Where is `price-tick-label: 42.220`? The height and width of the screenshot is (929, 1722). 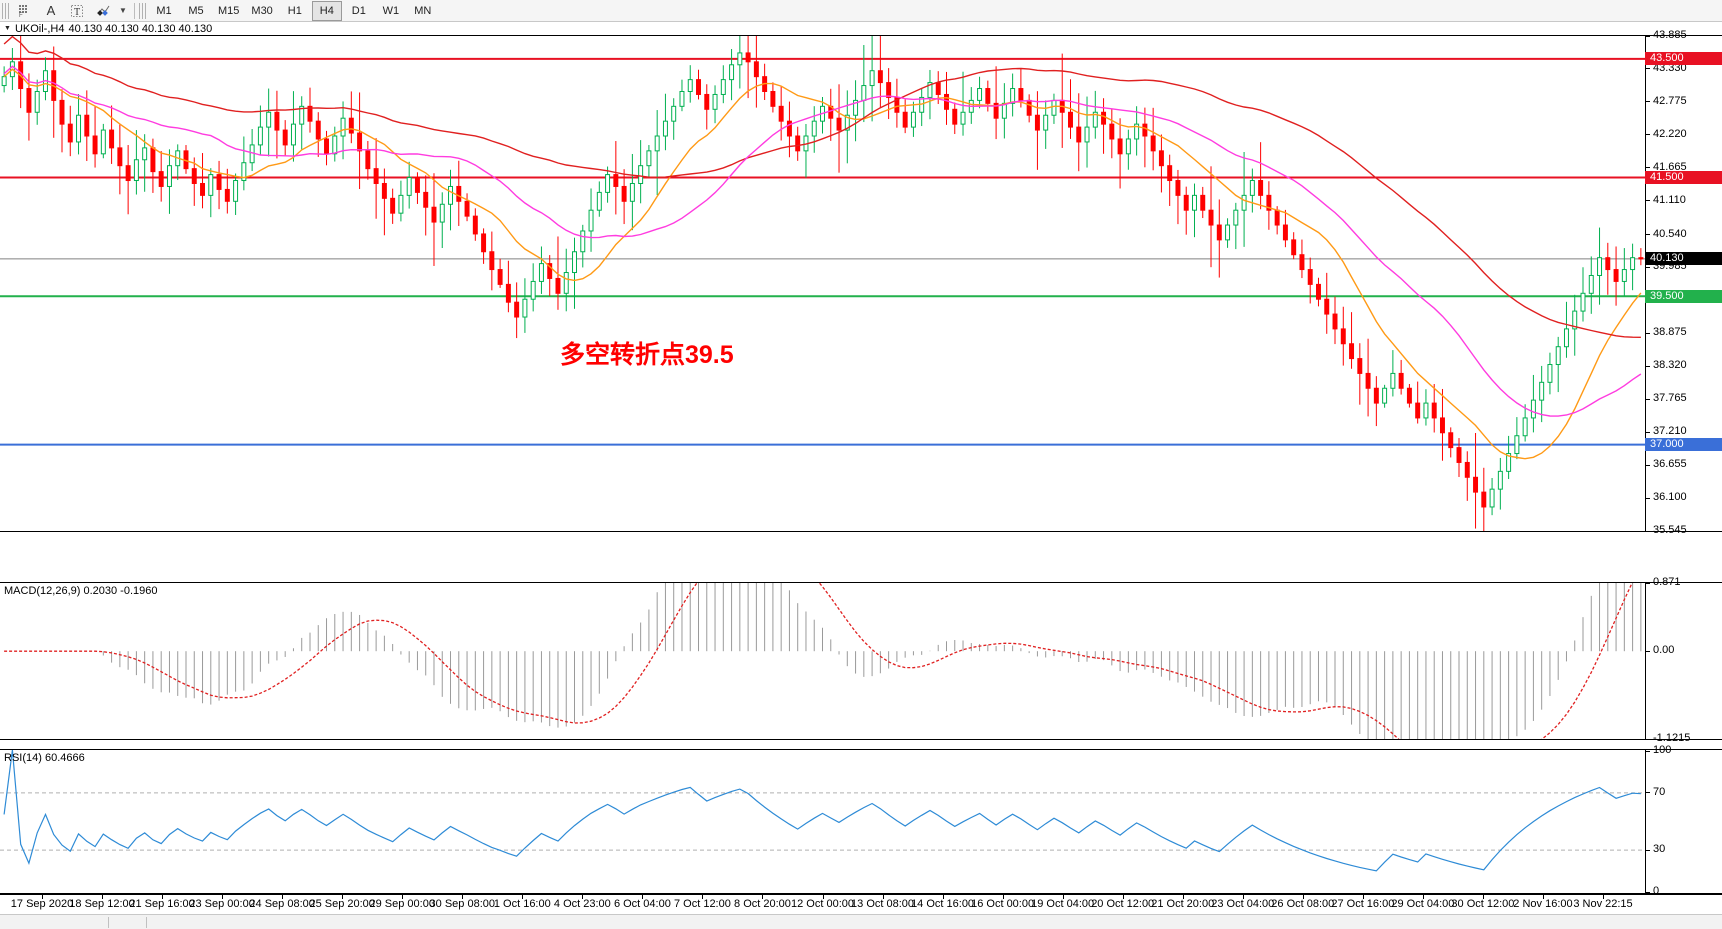
price-tick-label: 42.220 is located at coordinates (1670, 133).